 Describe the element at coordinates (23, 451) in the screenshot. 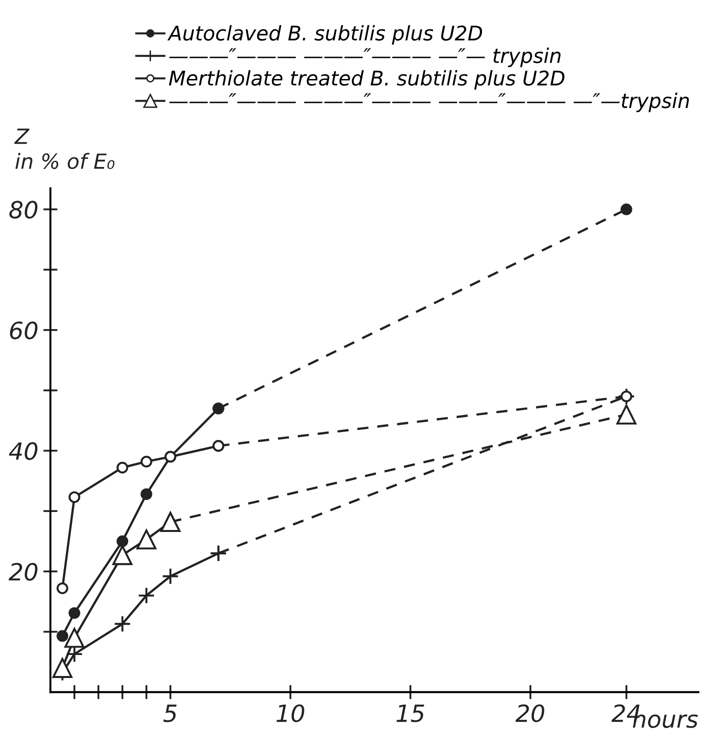

I see `y-tick-label: 40` at that location.